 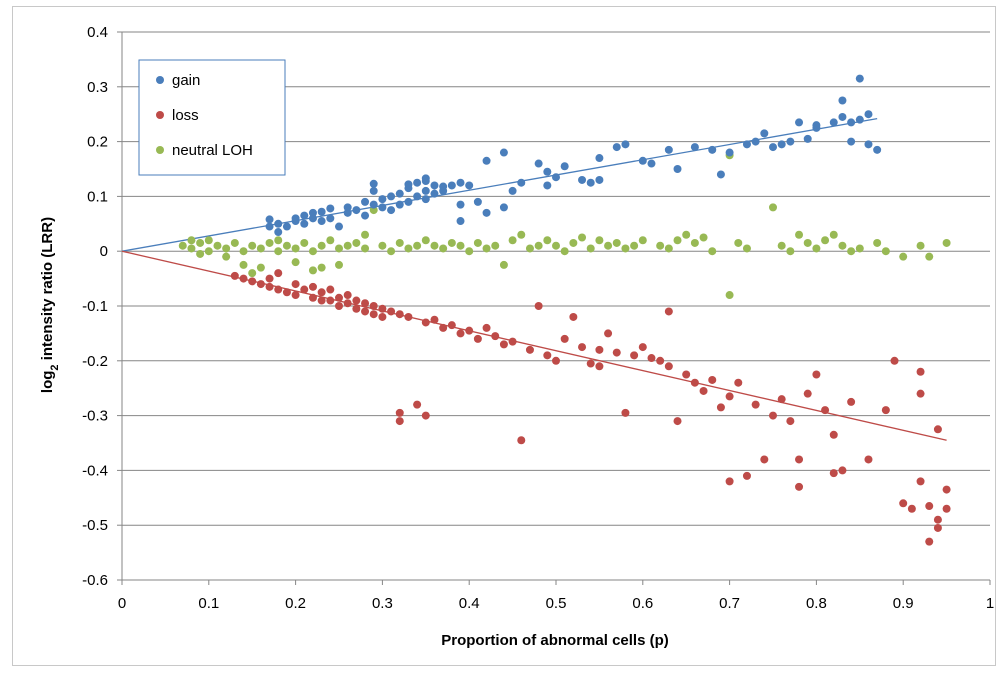 What do you see at coordinates (556, 603) in the screenshot?
I see `x-tick-label: 0.5` at bounding box center [556, 603].